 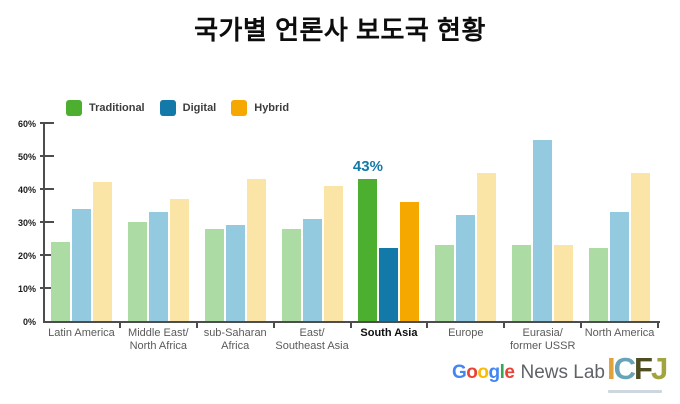 What do you see at coordinates (26, 256) in the screenshot?
I see `y-tick-label: 20%` at bounding box center [26, 256].